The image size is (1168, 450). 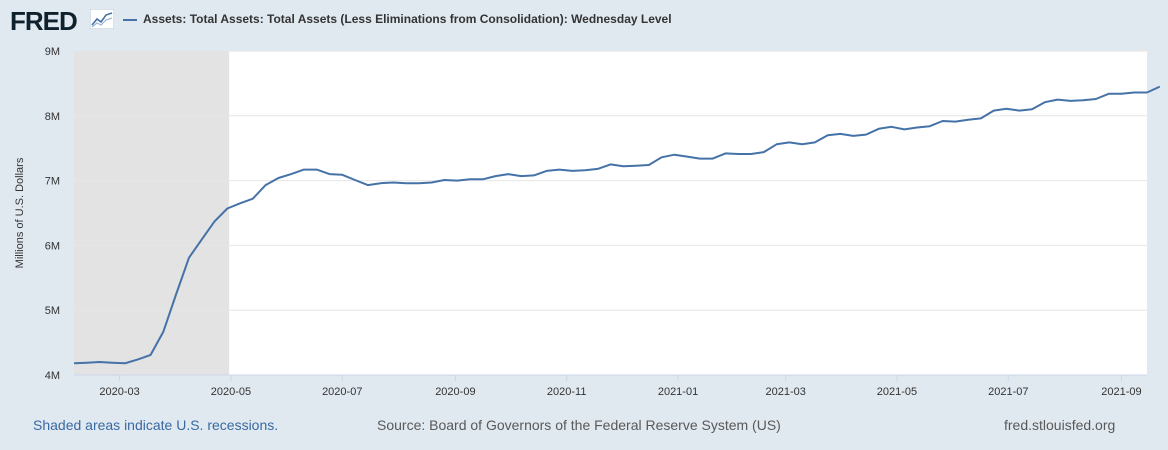 I want to click on x-tick-label: 2020-07, so click(x=342, y=392).